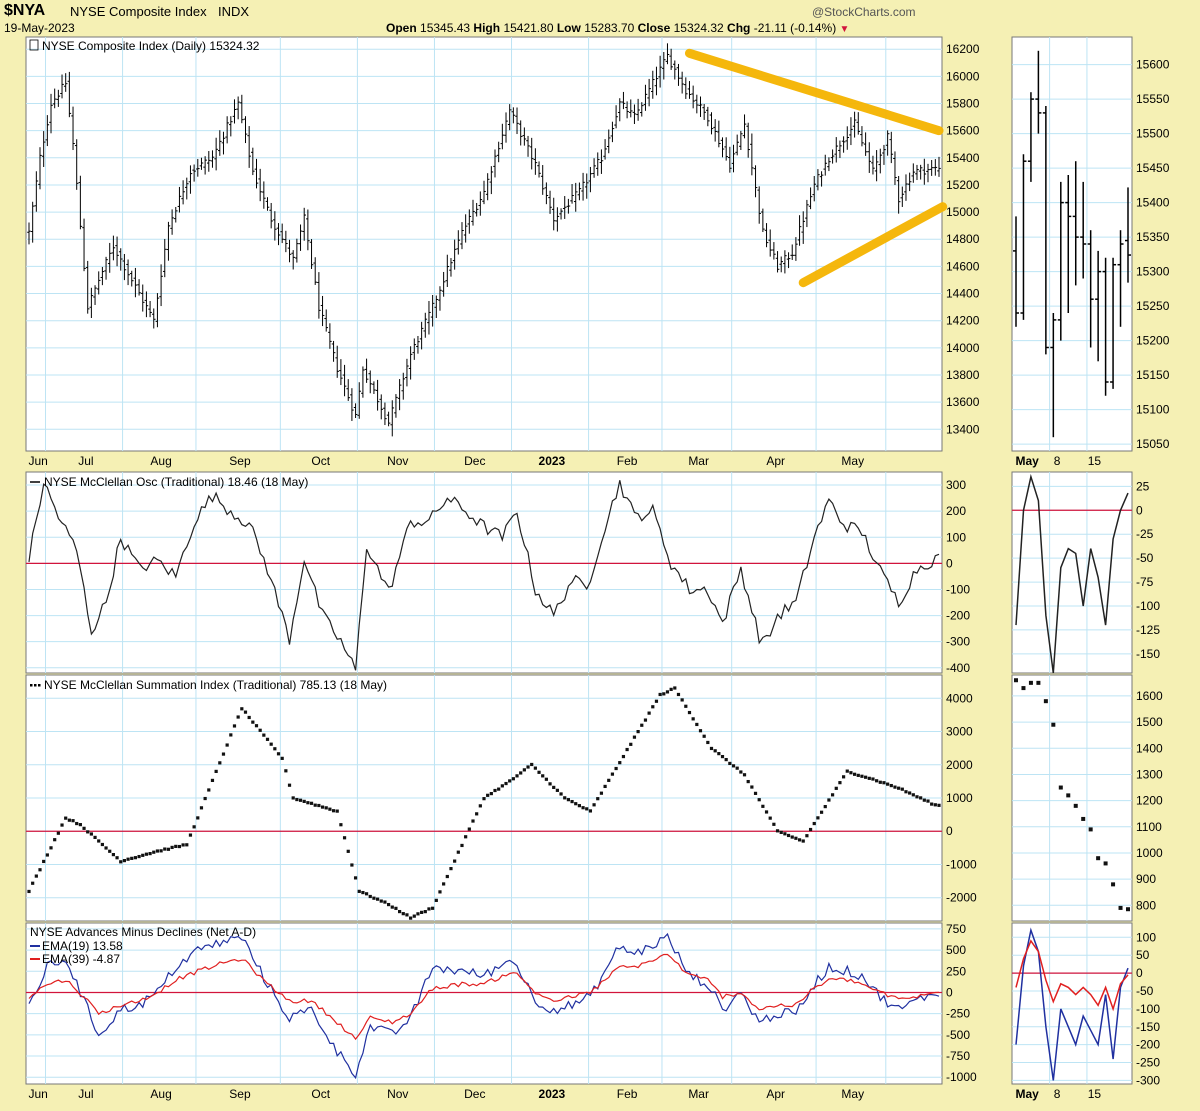  I want to click on high-value: 15421.80, so click(528, 28).